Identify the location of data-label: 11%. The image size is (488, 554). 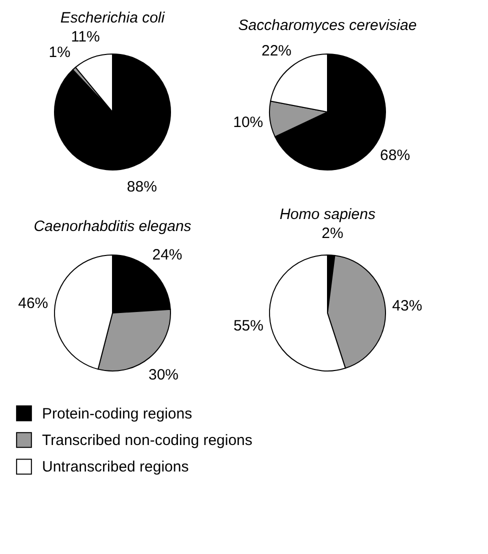
(85, 37).